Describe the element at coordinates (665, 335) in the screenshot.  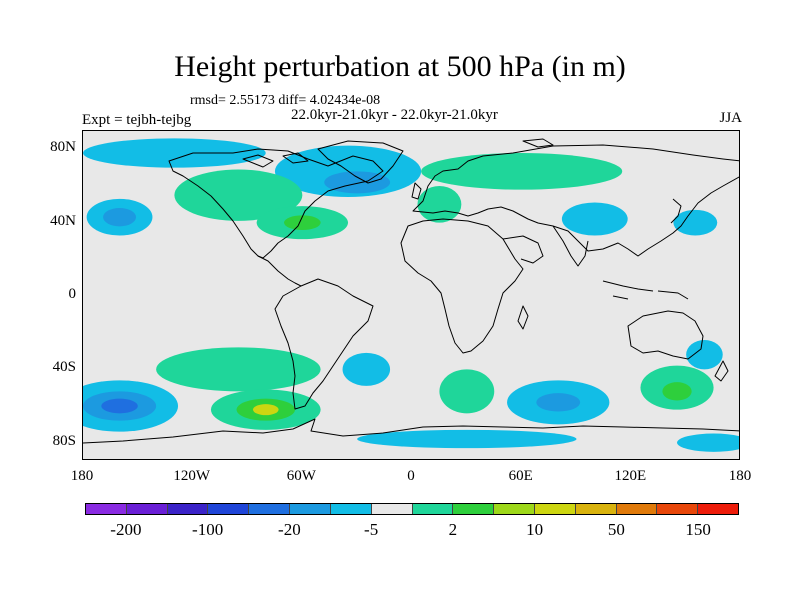
I see `australia-coast` at that location.